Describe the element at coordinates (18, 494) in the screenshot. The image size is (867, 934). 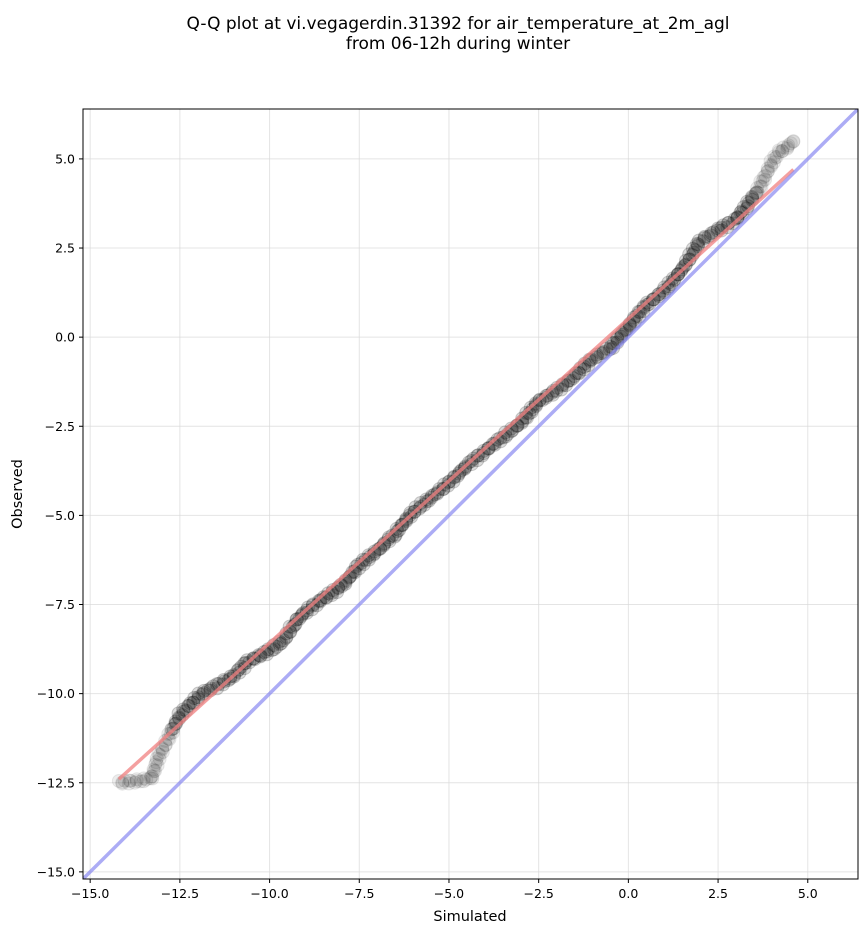
I see `y-axis-label: Observed` at that location.